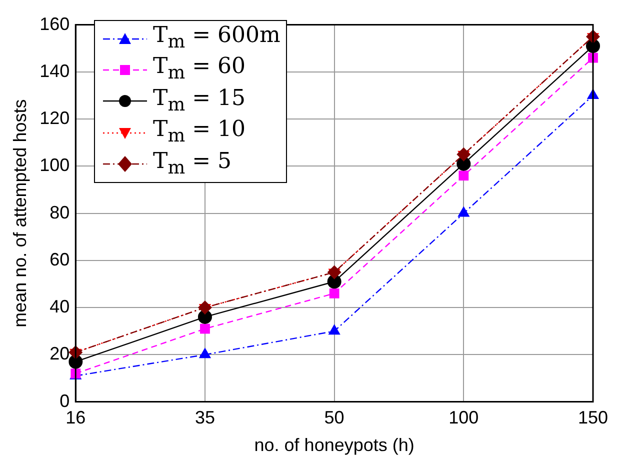  I want to click on x-tick-label: 150, so click(593, 418).